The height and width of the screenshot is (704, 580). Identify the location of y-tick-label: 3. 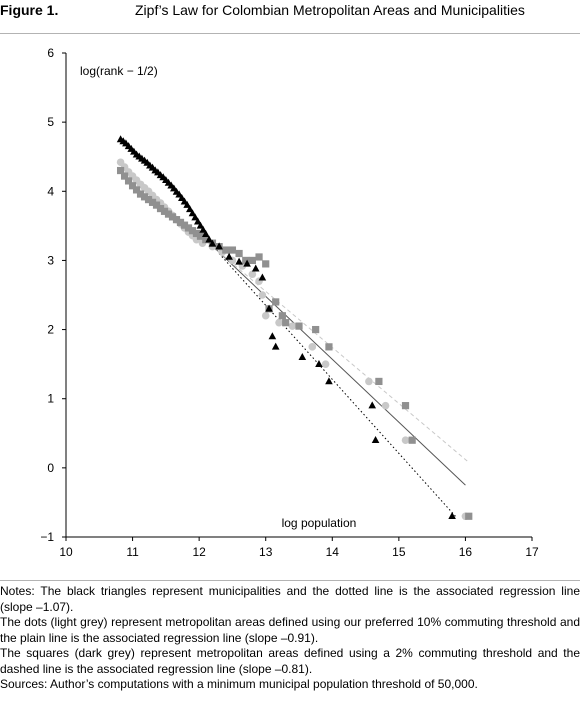
(50, 260).